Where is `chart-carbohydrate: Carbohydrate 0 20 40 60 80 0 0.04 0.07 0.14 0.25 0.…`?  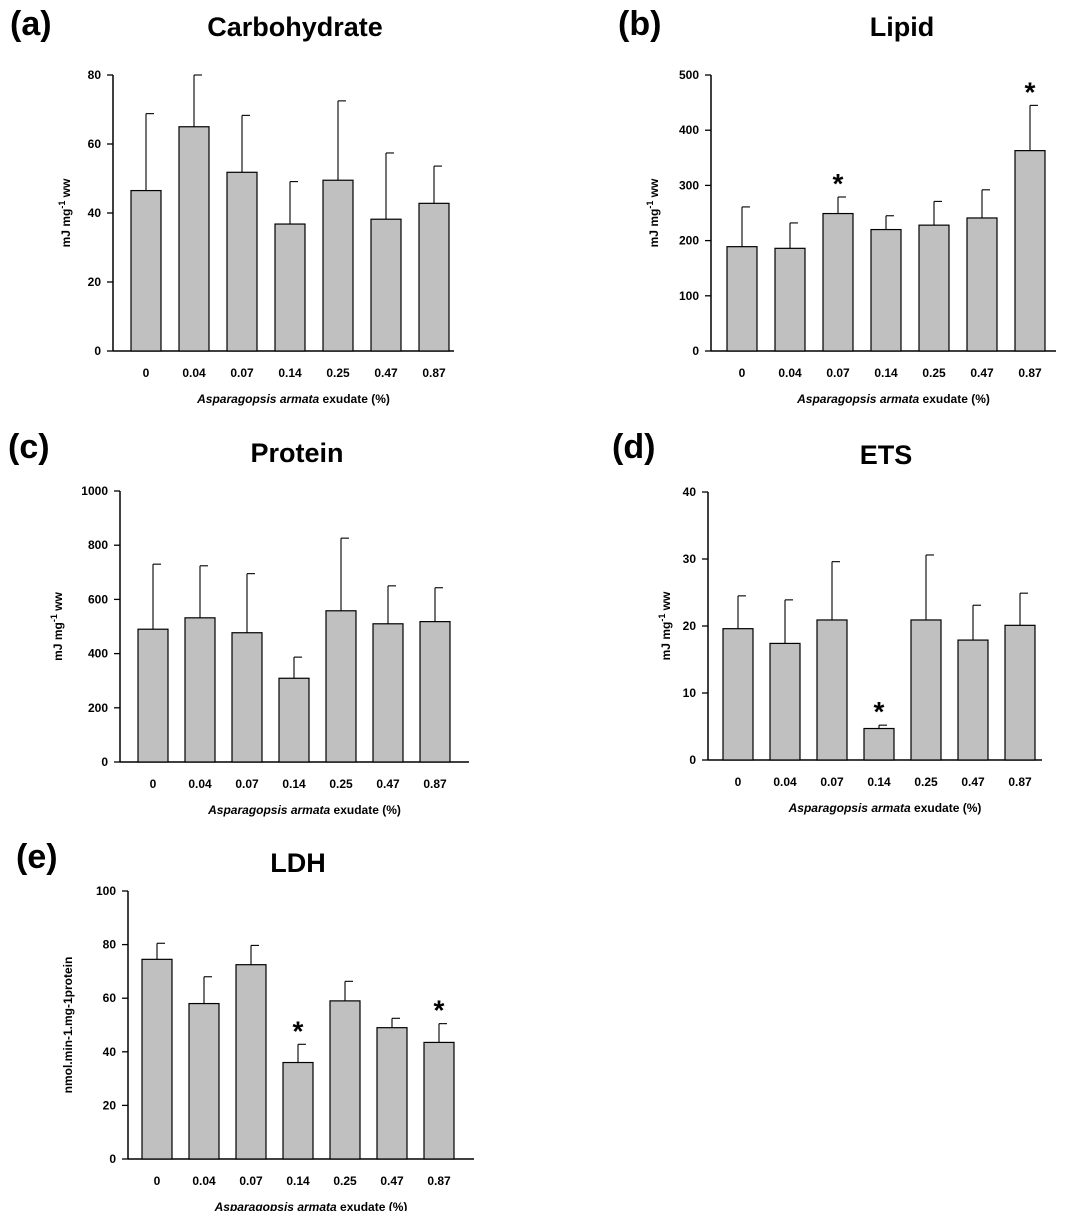 chart-carbohydrate: Carbohydrate 0 20 40 60 80 0 0.04 0.07 0.14 0.25 0.… is located at coordinates (255, 209).